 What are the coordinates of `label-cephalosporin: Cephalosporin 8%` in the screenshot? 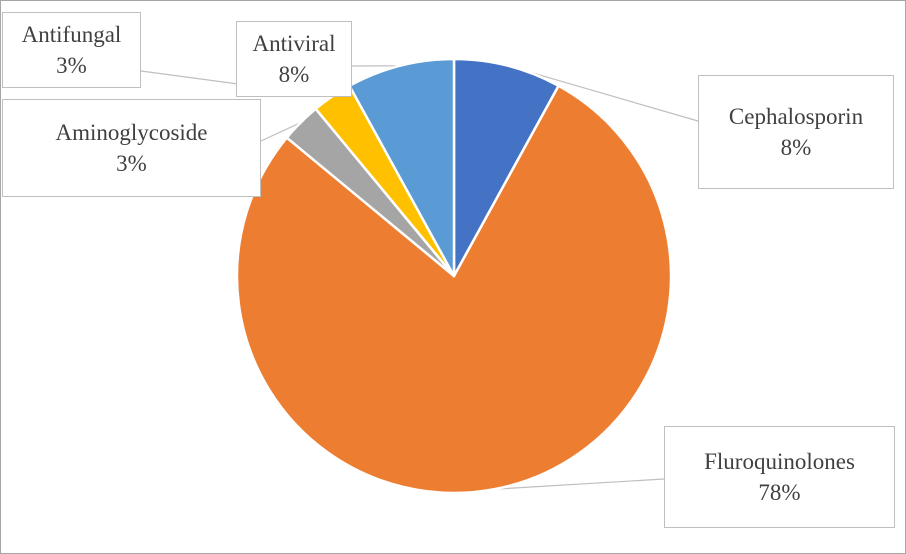 It's located at (796, 132).